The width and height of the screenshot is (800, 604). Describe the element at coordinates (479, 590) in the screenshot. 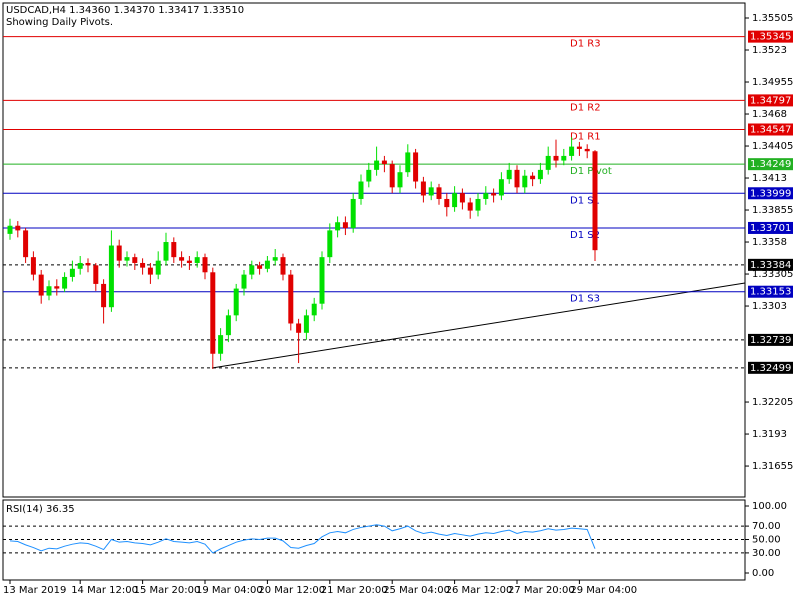

I see `x-tick-label: 26 Mar 12:00` at that location.